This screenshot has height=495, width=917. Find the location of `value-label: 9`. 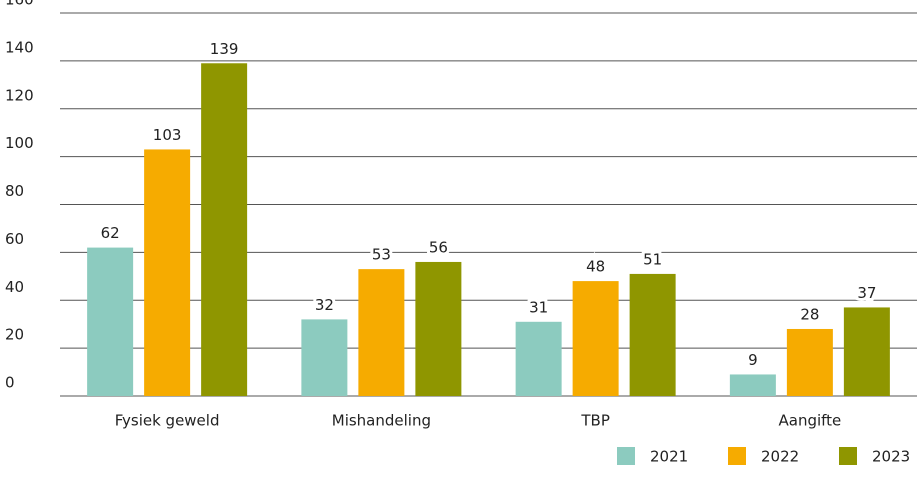

value-label: 9 is located at coordinates (753, 360).